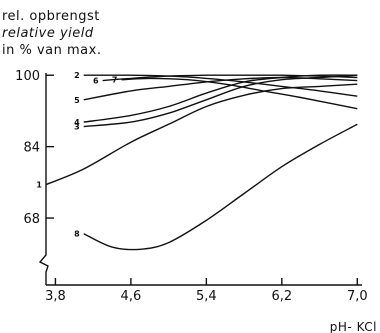 The height and width of the screenshot is (333, 380). I want to click on series-labels: 1 2 34 5 6 7 8, so click(76, 154).